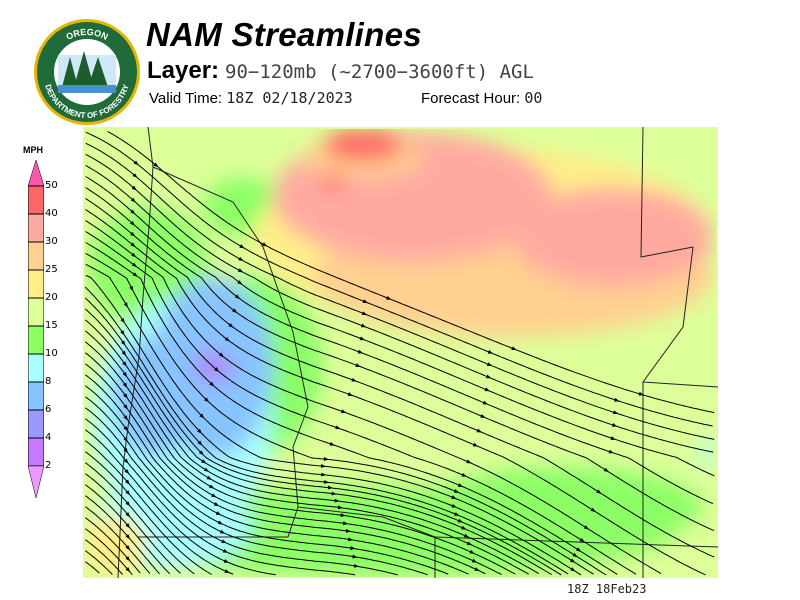 The image size is (800, 600). I want to click on legend-unit: MPH, so click(33, 150).